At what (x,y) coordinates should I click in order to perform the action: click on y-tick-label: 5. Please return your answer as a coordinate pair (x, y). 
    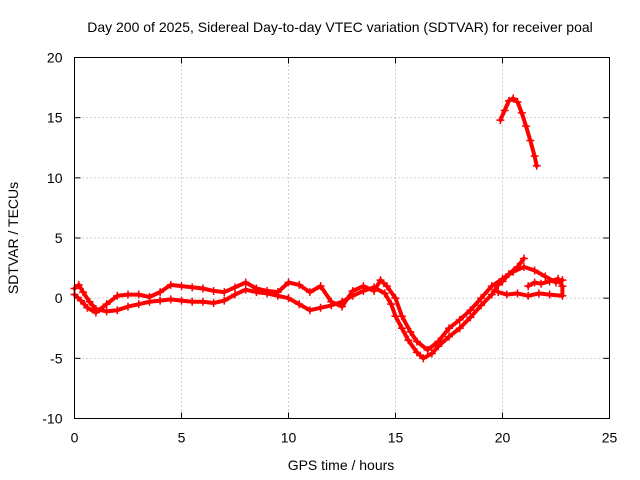
    Looking at the image, I should click on (59, 238).